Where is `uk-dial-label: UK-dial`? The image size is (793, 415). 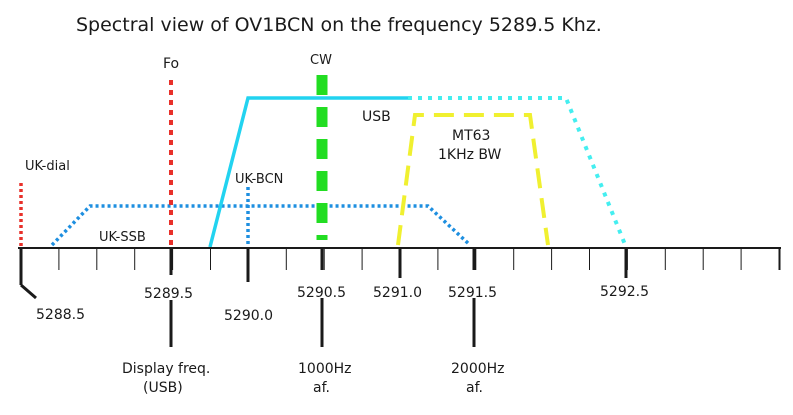
uk-dial-label: UK-dial is located at coordinates (47, 166).